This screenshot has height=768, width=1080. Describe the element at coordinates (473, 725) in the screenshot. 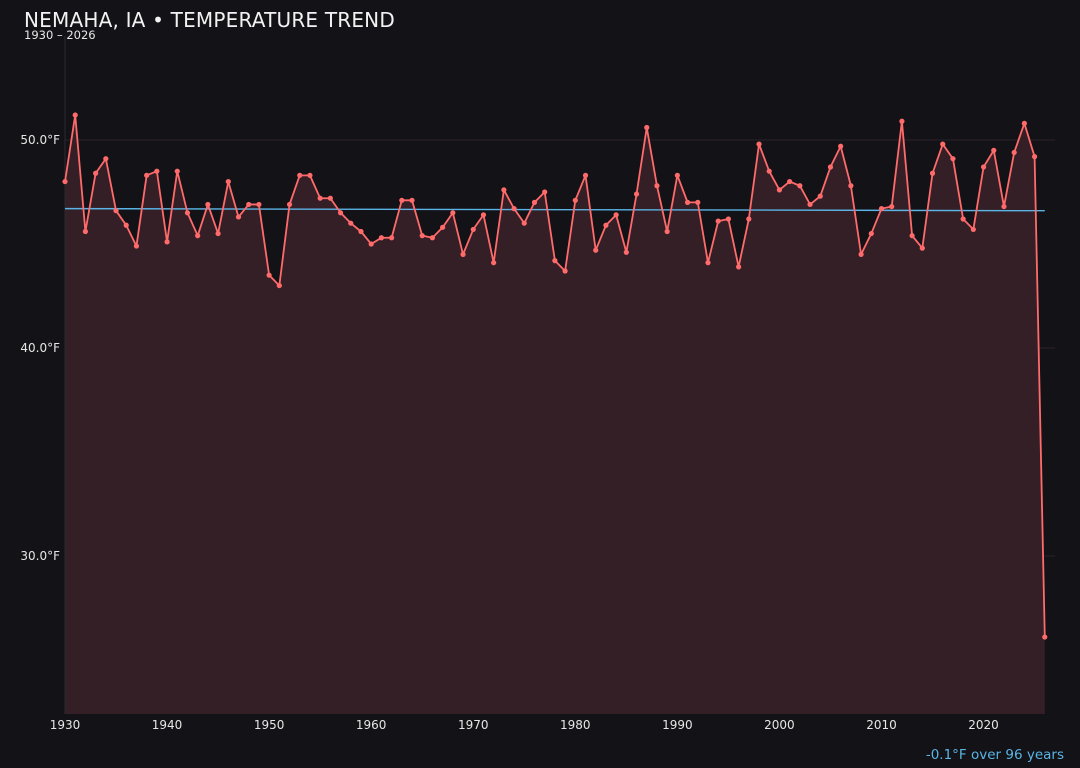

I see `x-tick-label: 1970` at that location.